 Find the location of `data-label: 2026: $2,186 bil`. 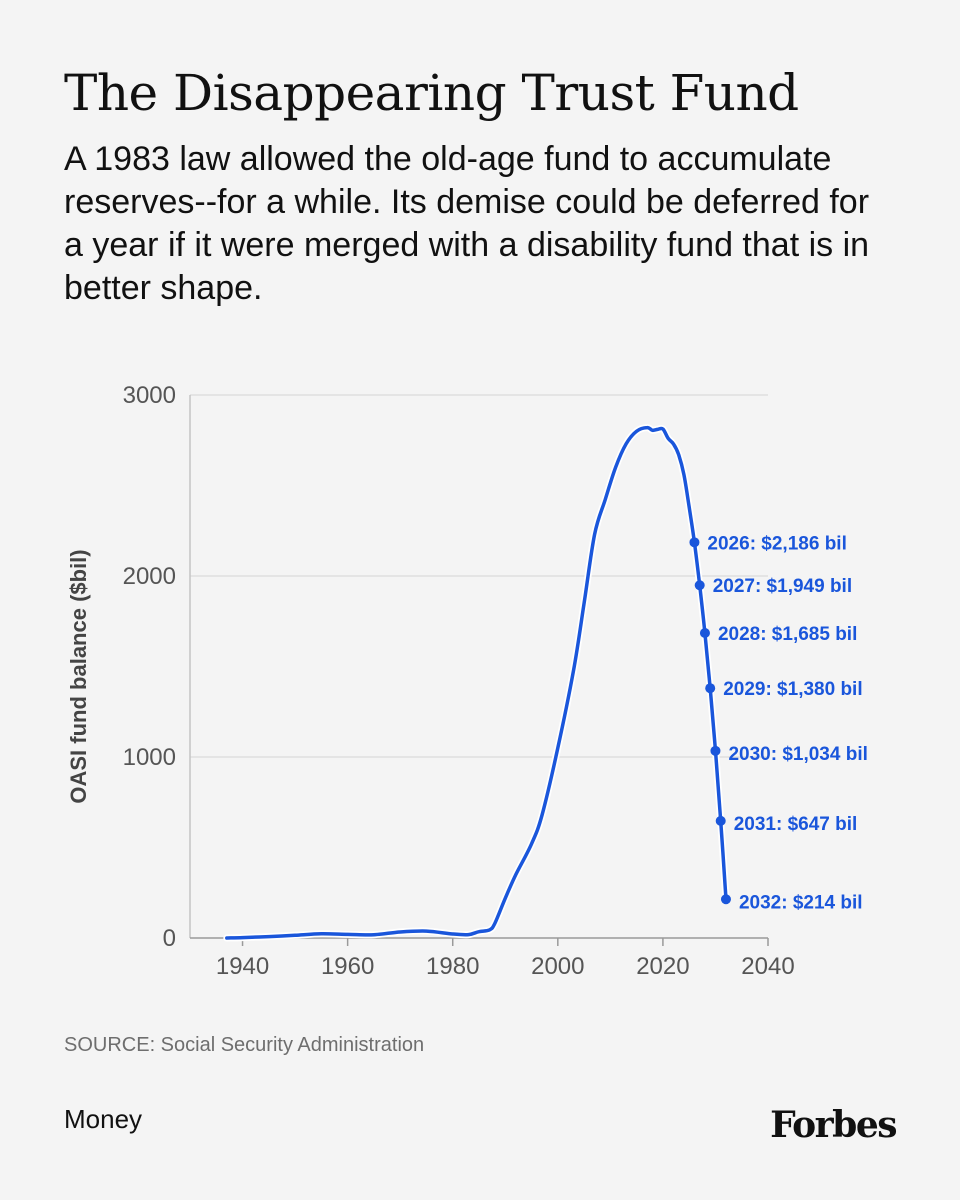

data-label: 2026: $2,186 bil is located at coordinates (776, 543).